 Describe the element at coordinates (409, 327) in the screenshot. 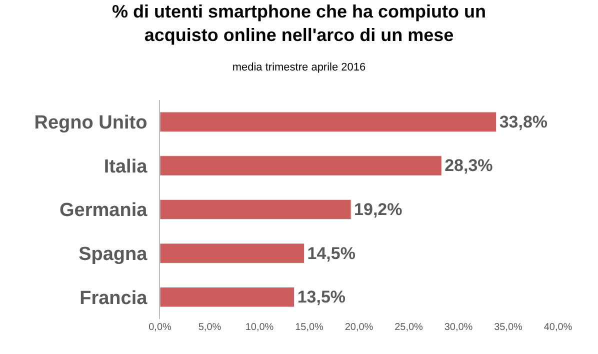

I see `x-tick-label: 25,0%` at that location.